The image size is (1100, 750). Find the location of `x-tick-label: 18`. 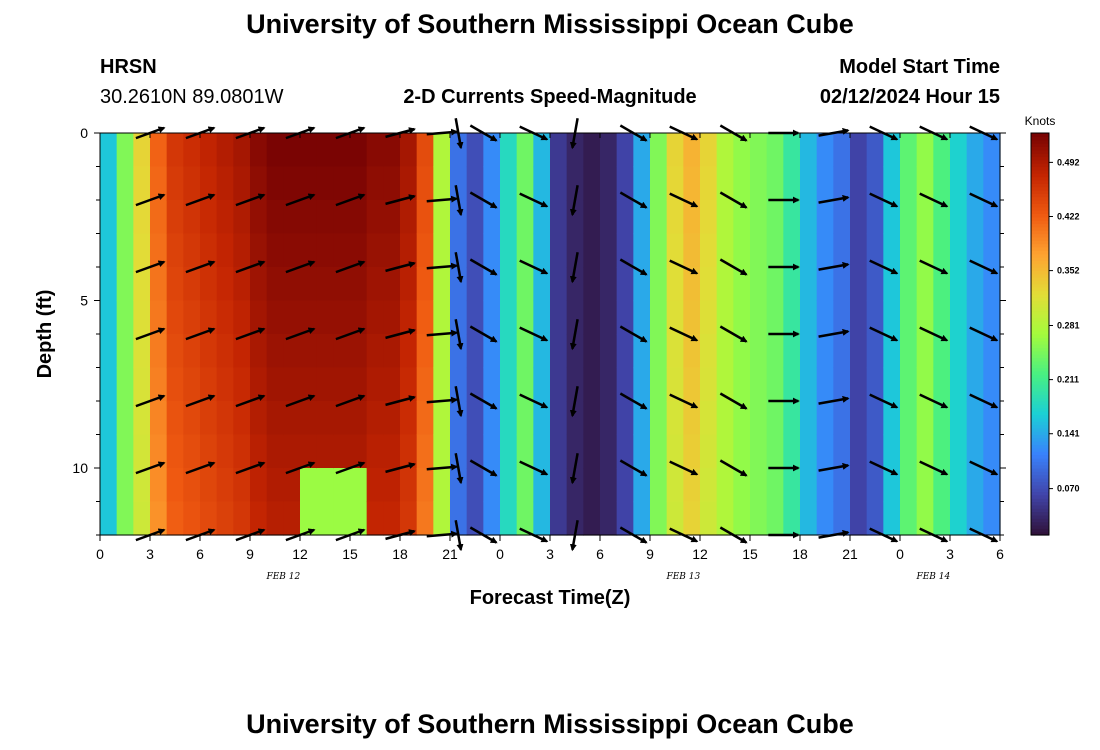

x-tick-label: 18 is located at coordinates (400, 554).